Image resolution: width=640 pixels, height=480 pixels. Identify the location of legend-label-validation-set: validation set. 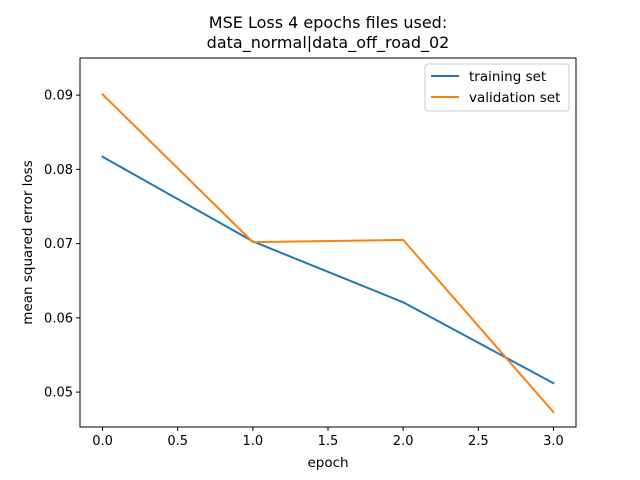
(514, 98).